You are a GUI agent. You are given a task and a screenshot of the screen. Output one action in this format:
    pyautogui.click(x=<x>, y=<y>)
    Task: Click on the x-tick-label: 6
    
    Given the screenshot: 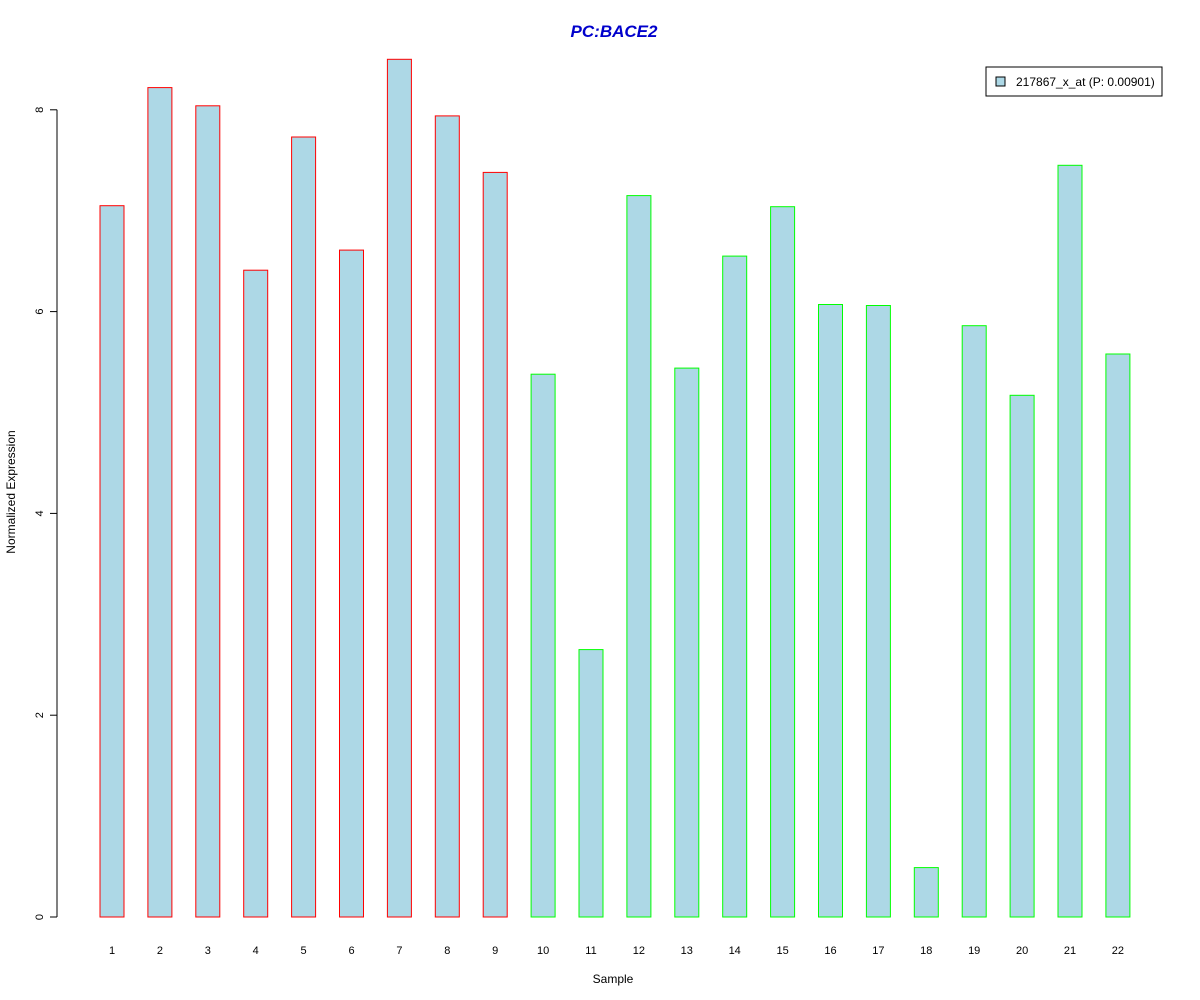 What is the action you would take?
    pyautogui.click(x=351, y=951)
    